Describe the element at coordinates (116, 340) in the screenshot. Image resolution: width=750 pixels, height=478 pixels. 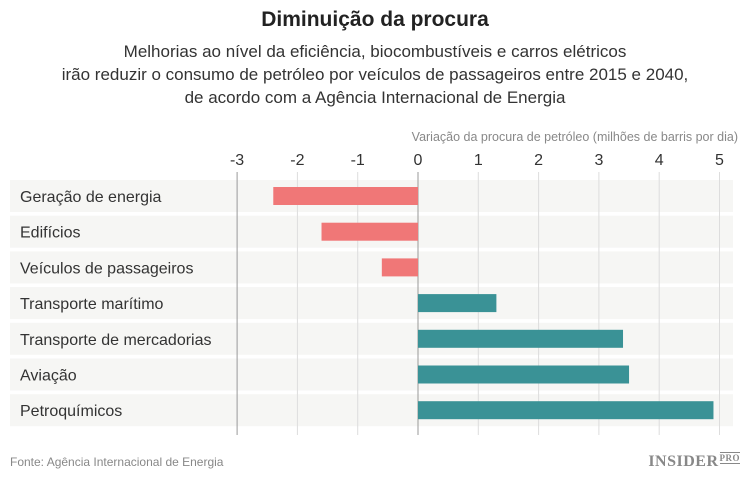
I see `category-label: Transporte de mercadorias` at that location.